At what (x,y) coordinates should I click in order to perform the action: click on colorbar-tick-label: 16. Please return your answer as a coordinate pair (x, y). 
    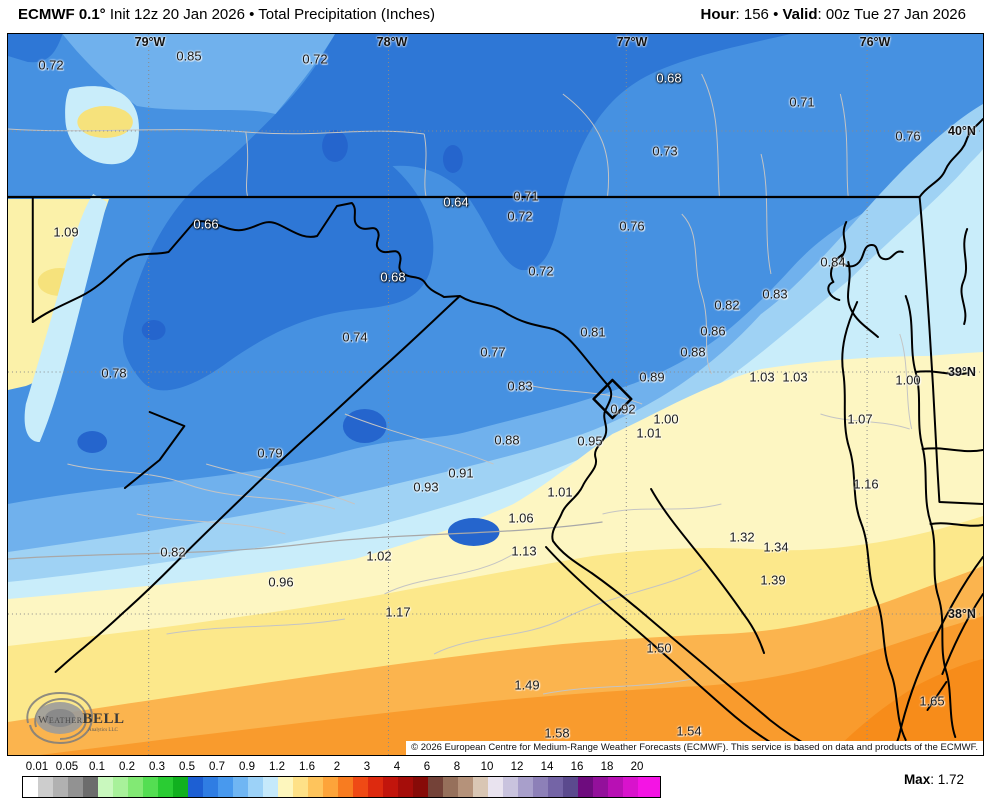
    Looking at the image, I should click on (577, 767).